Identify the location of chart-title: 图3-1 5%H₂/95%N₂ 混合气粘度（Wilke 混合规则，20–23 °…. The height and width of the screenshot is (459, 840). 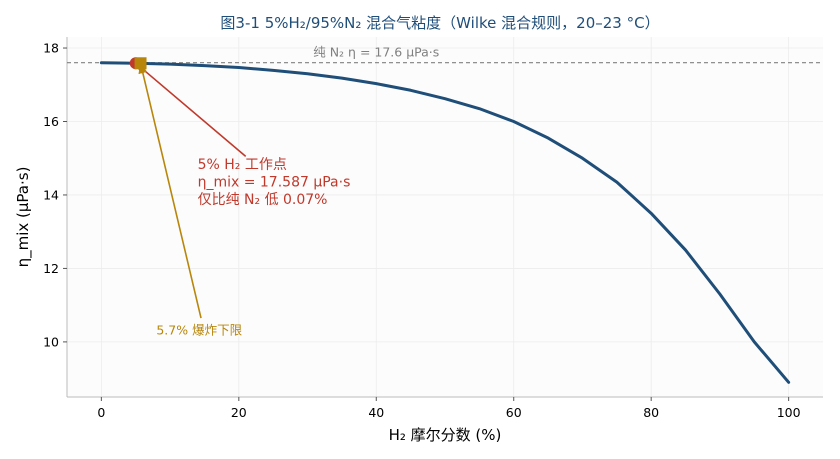
(439, 23).